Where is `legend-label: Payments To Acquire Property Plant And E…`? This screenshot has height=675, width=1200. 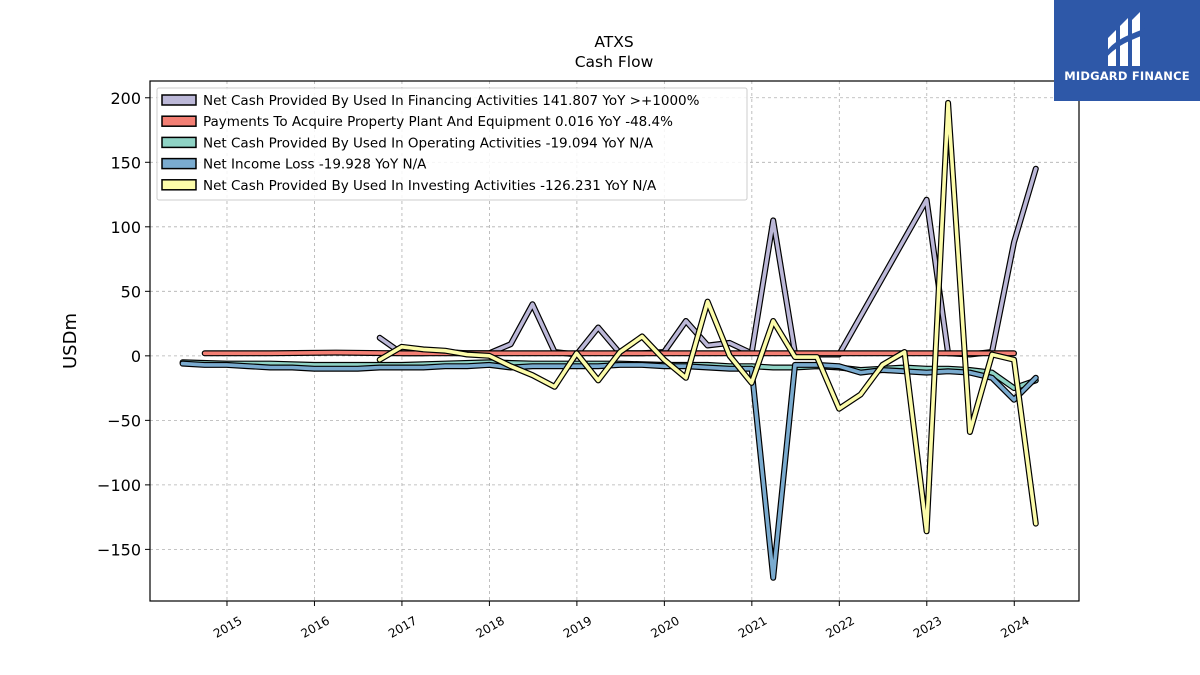
legend-label: Payments To Acquire Property Plant And E… is located at coordinates (438, 122).